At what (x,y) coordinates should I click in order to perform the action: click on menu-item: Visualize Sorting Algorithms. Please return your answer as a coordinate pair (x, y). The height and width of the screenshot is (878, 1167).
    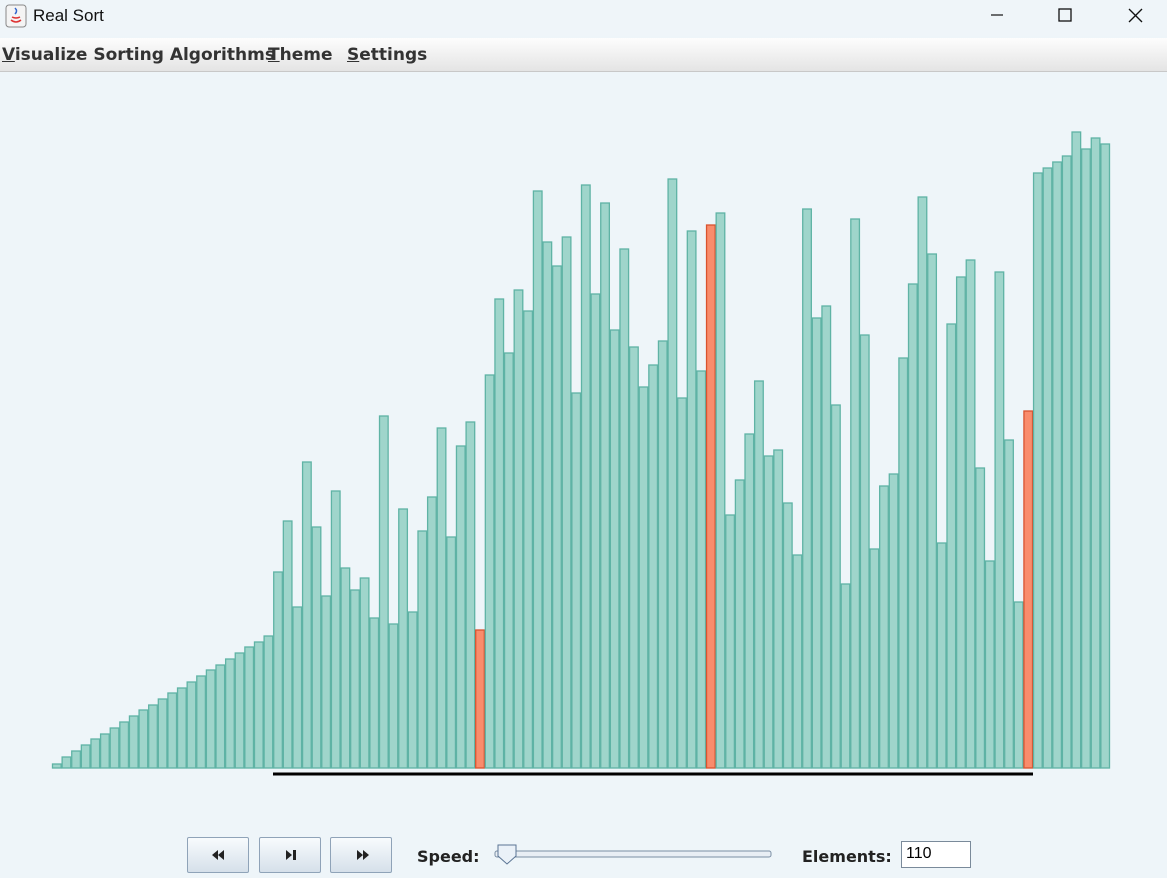
    Looking at the image, I should click on (138, 55).